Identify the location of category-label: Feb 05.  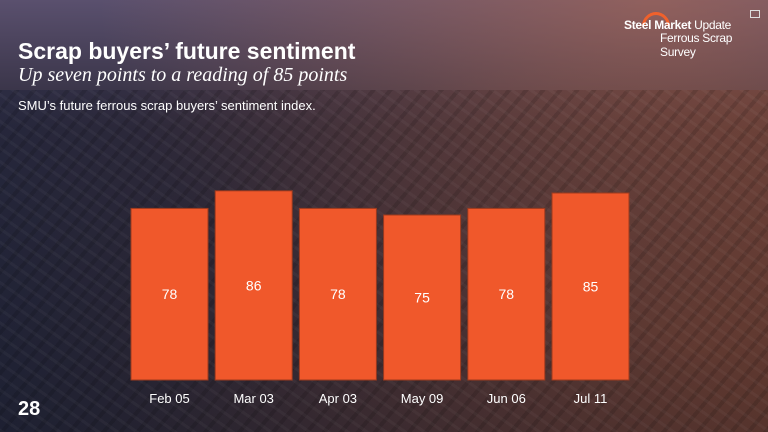
(169, 398).